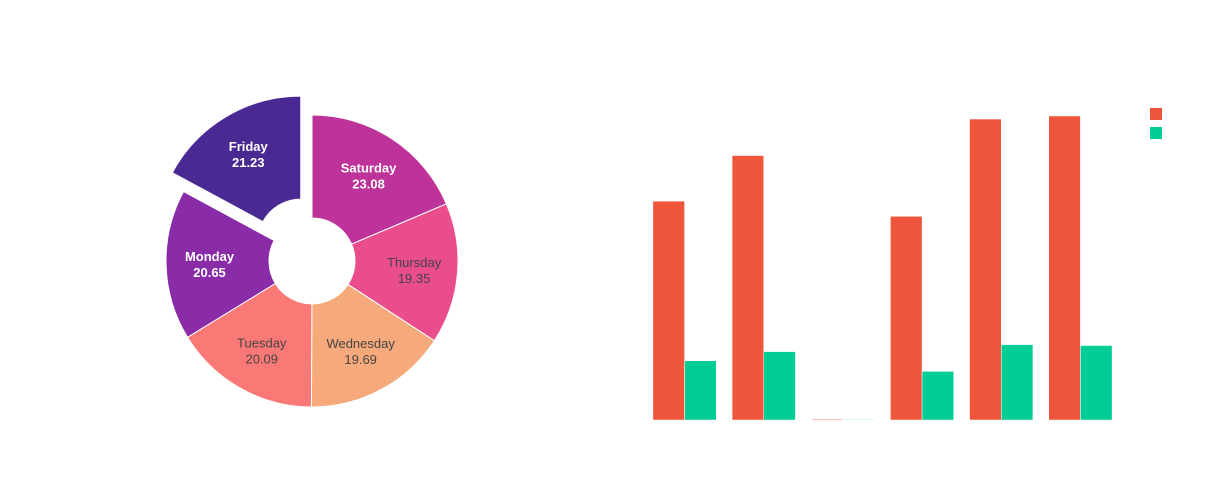  Describe the element at coordinates (937, 396) in the screenshot. I see `bar-series2-cat4` at that location.